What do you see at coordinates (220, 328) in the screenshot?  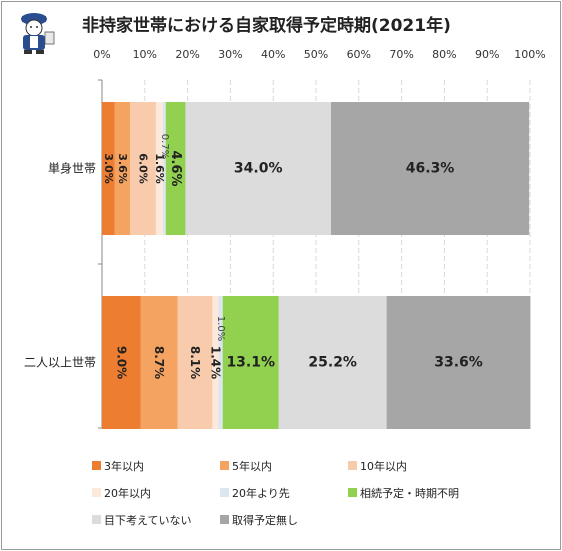 I see `data-label: 1.0%` at bounding box center [220, 328].